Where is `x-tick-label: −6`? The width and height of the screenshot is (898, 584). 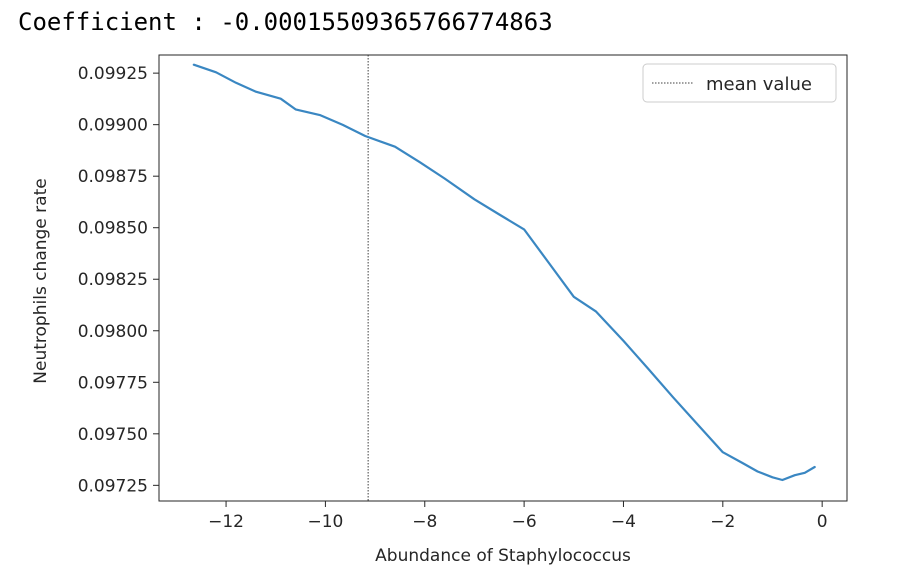 x-tick-label: −6 is located at coordinates (524, 522).